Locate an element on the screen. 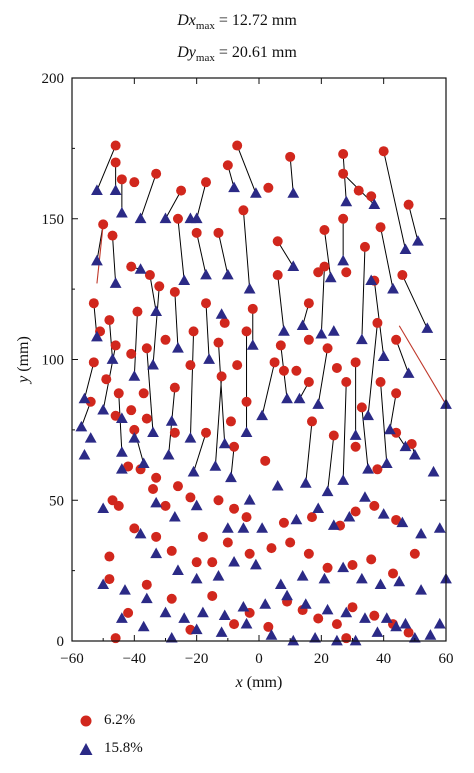 The image size is (474, 773). x-axis-label: x (mm) is located at coordinates (259, 682).